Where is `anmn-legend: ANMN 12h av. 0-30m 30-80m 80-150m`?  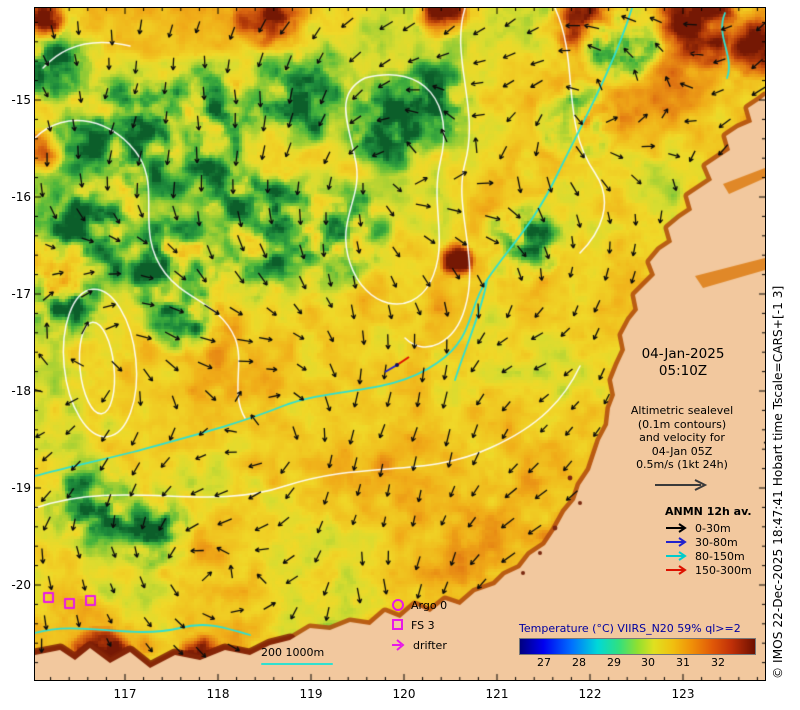 anmn-legend: ANMN 12h av. 0-30m 30-80m 80-150m is located at coordinates (715, 541).